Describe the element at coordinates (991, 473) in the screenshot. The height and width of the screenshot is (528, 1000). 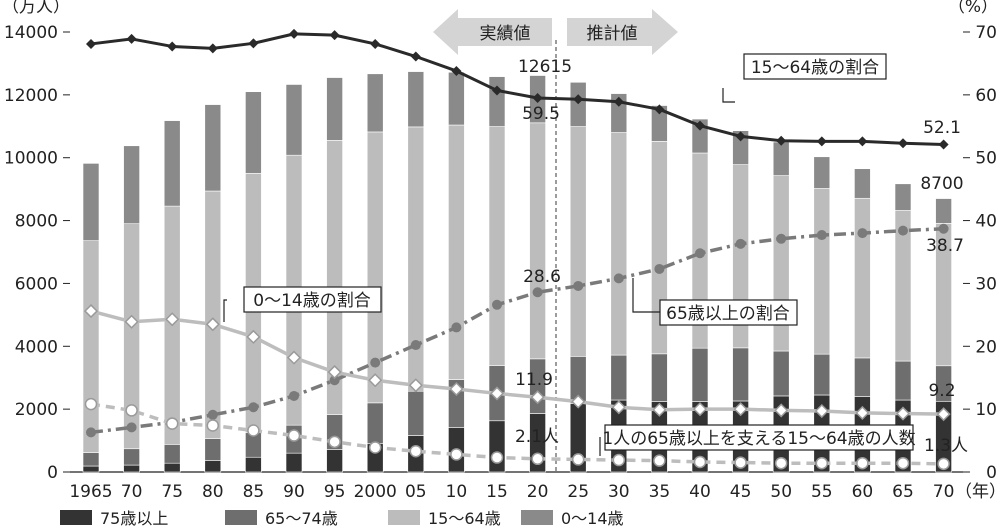
I see `y-right-tick-label: 0` at that location.